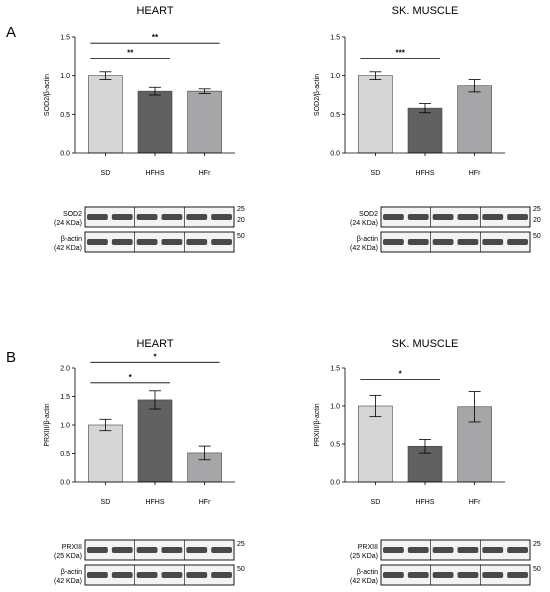 This screenshot has width=550, height=592. I want to click on blot-0: SOD2 (24 KDa) 25 20 β-actin (42 KDa) 50, so click(149, 229).